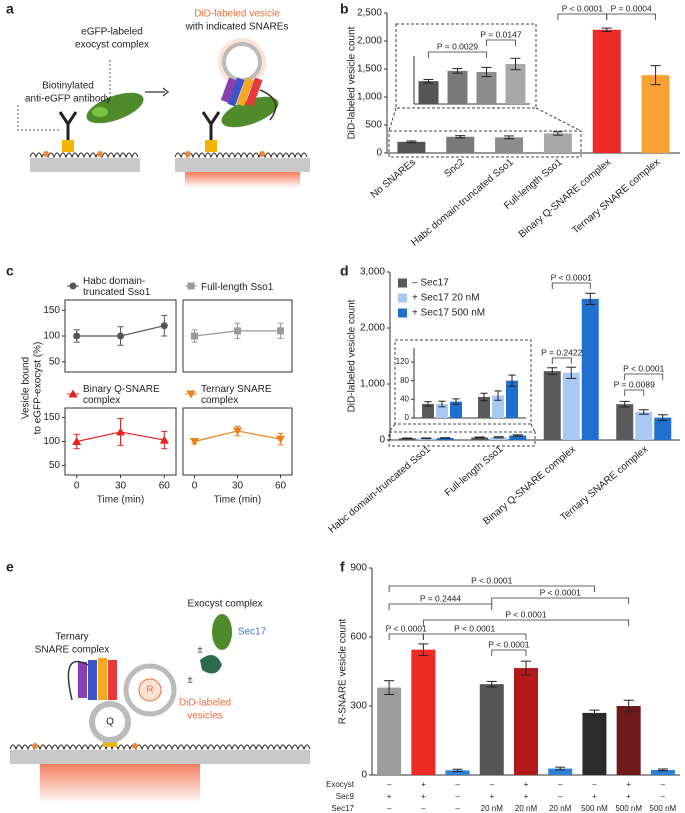  What do you see at coordinates (454, 168) in the screenshot?
I see `x-tick-label: Snc2` at bounding box center [454, 168].